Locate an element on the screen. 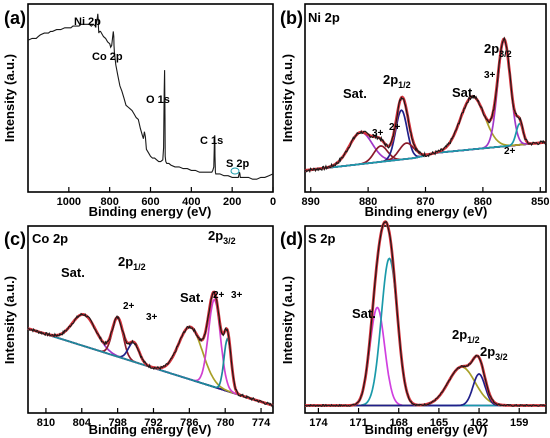 The image size is (550, 438). panel-c-letter: (c) is located at coordinates (15, 239).